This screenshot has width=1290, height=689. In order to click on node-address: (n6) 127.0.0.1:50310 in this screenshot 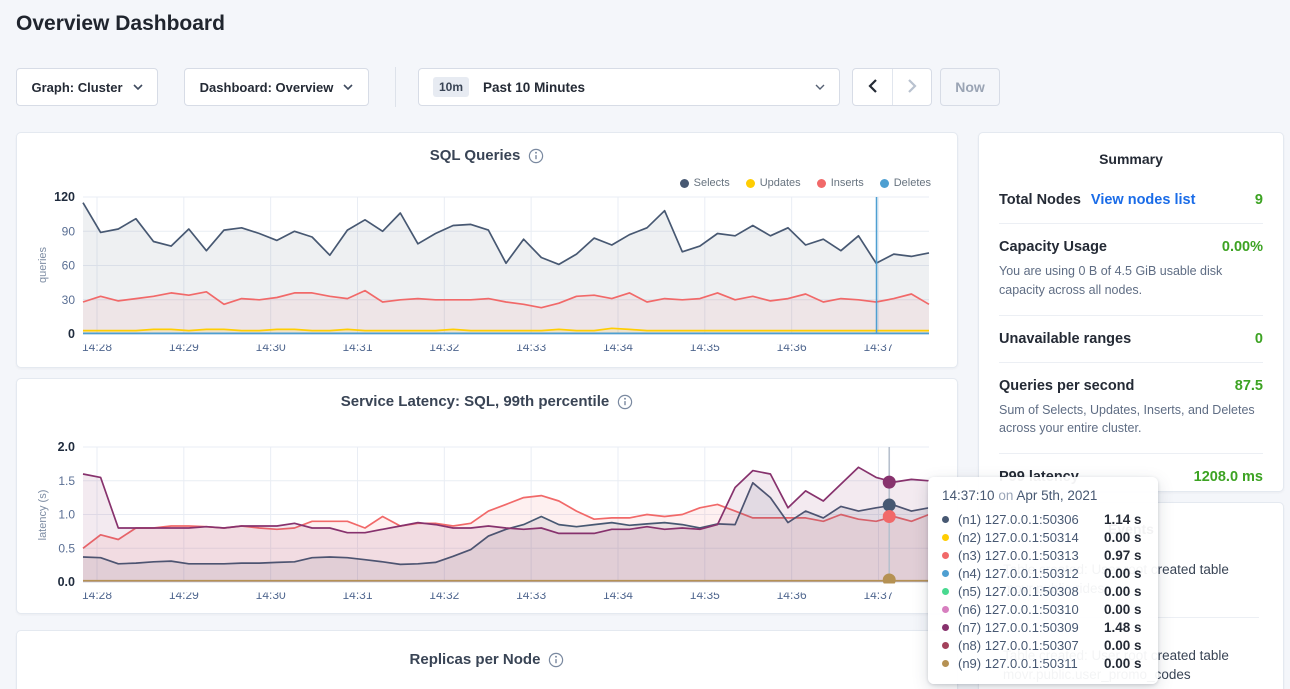, I will do `click(1018, 609)`.